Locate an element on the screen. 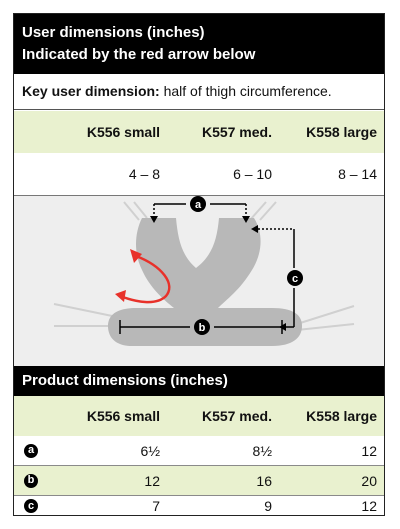 The height and width of the screenshot is (529, 400). user-value-k558: 8 – 14 is located at coordinates (357, 173).